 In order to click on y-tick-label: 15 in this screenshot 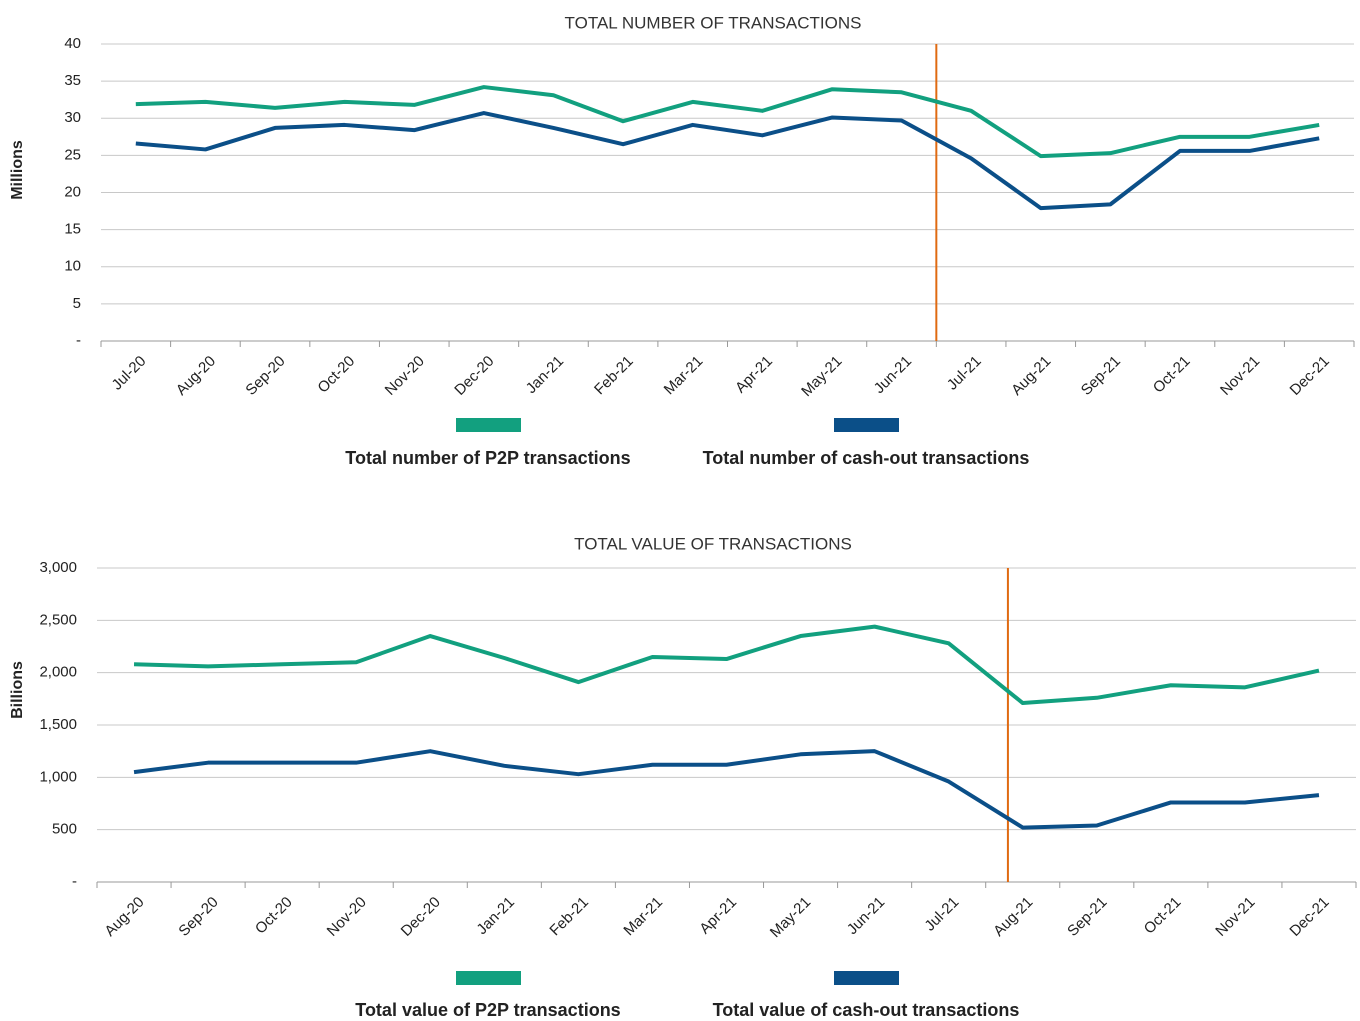, I will do `click(72, 229)`.